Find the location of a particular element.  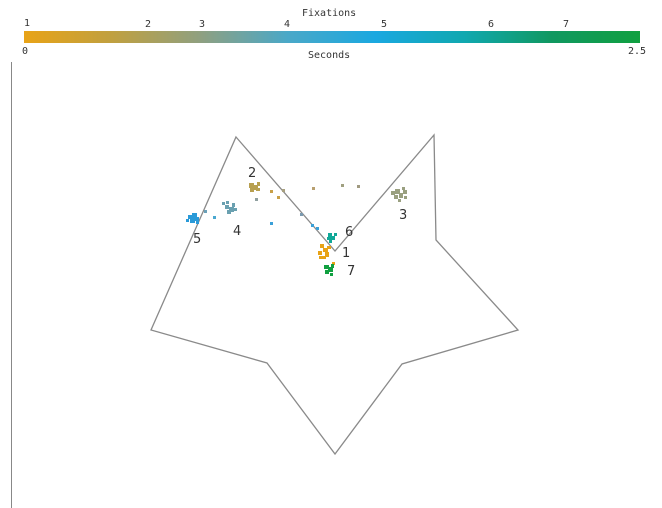

time-axis-label: Seconds is located at coordinates (329, 55).